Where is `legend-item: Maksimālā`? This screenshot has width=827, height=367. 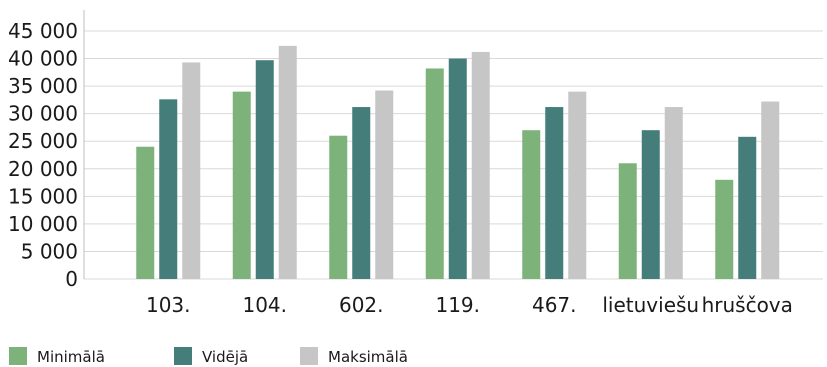
legend-item: Maksimālā is located at coordinates (354, 356).